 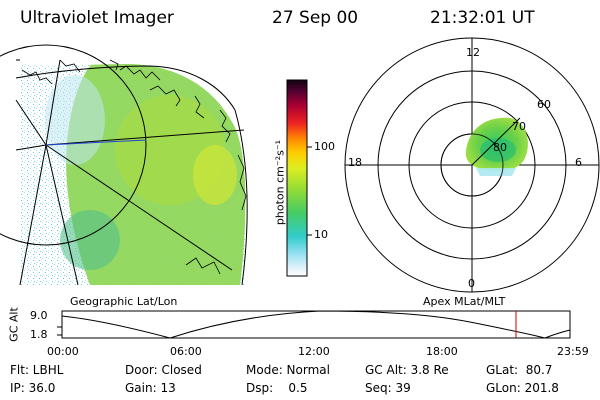 What do you see at coordinates (280, 182) in the screenshot?
I see `colorbar-unit-label: photon cm⁻²s⁻¹` at bounding box center [280, 182].